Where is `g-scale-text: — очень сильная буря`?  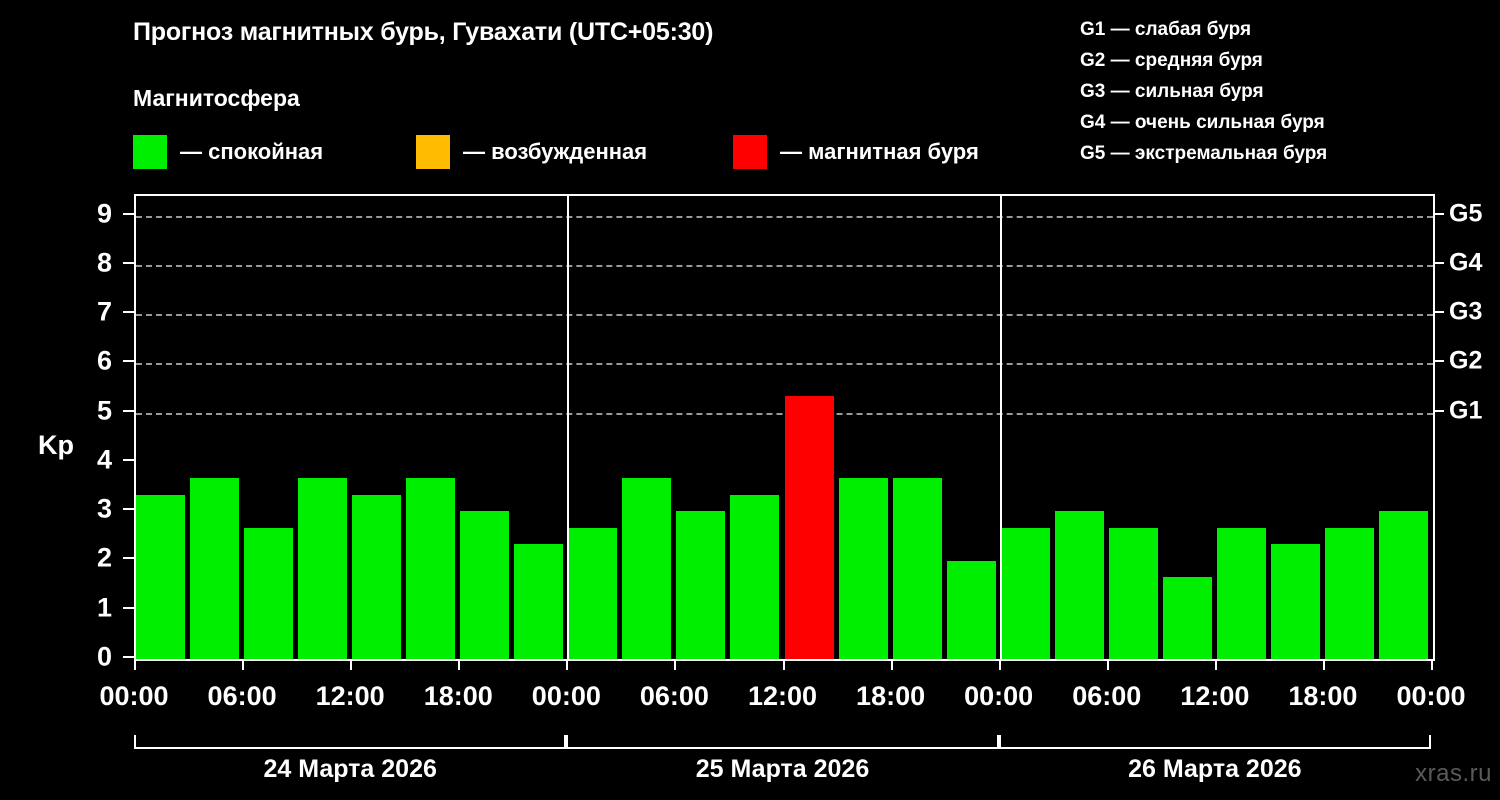 g-scale-text: — очень сильная буря is located at coordinates (1215, 122).